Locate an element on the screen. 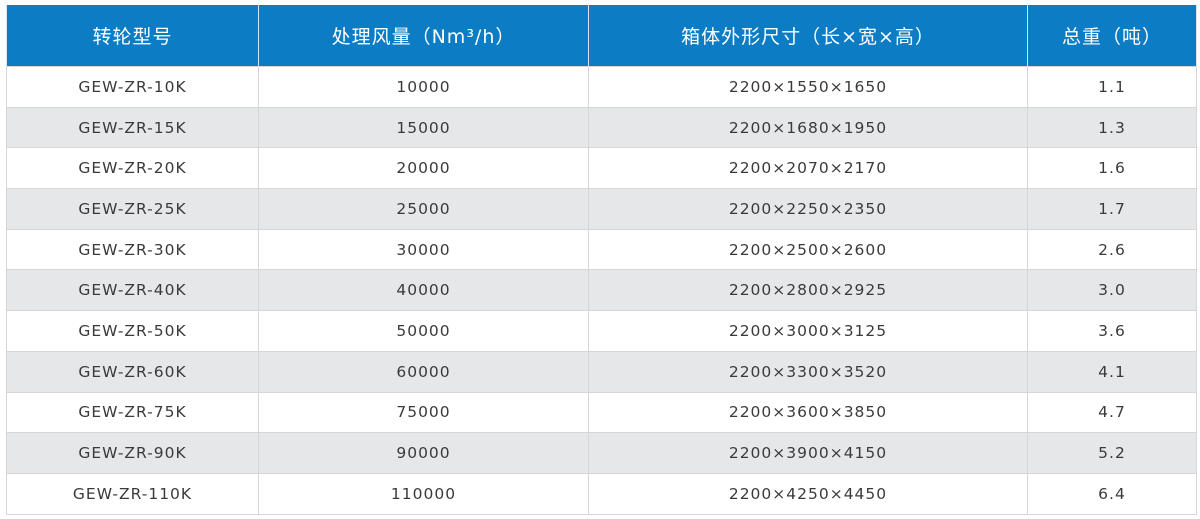  cell-model: GEW-ZR-20K is located at coordinates (132, 168).